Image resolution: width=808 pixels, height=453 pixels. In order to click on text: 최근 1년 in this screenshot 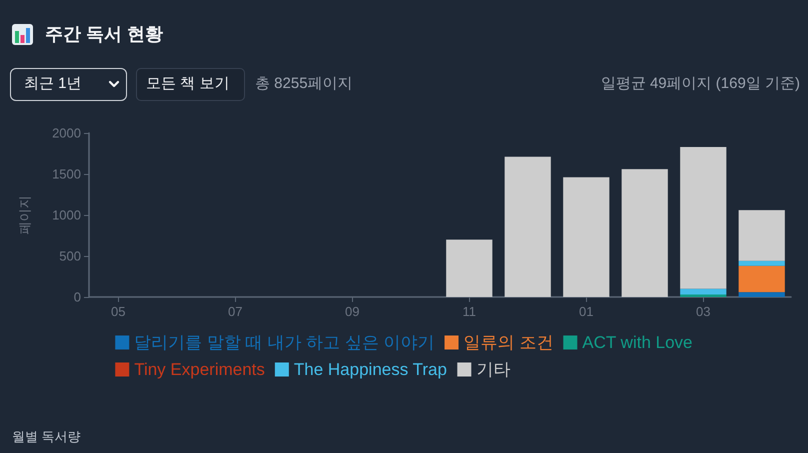, I will do `click(53, 84)`.